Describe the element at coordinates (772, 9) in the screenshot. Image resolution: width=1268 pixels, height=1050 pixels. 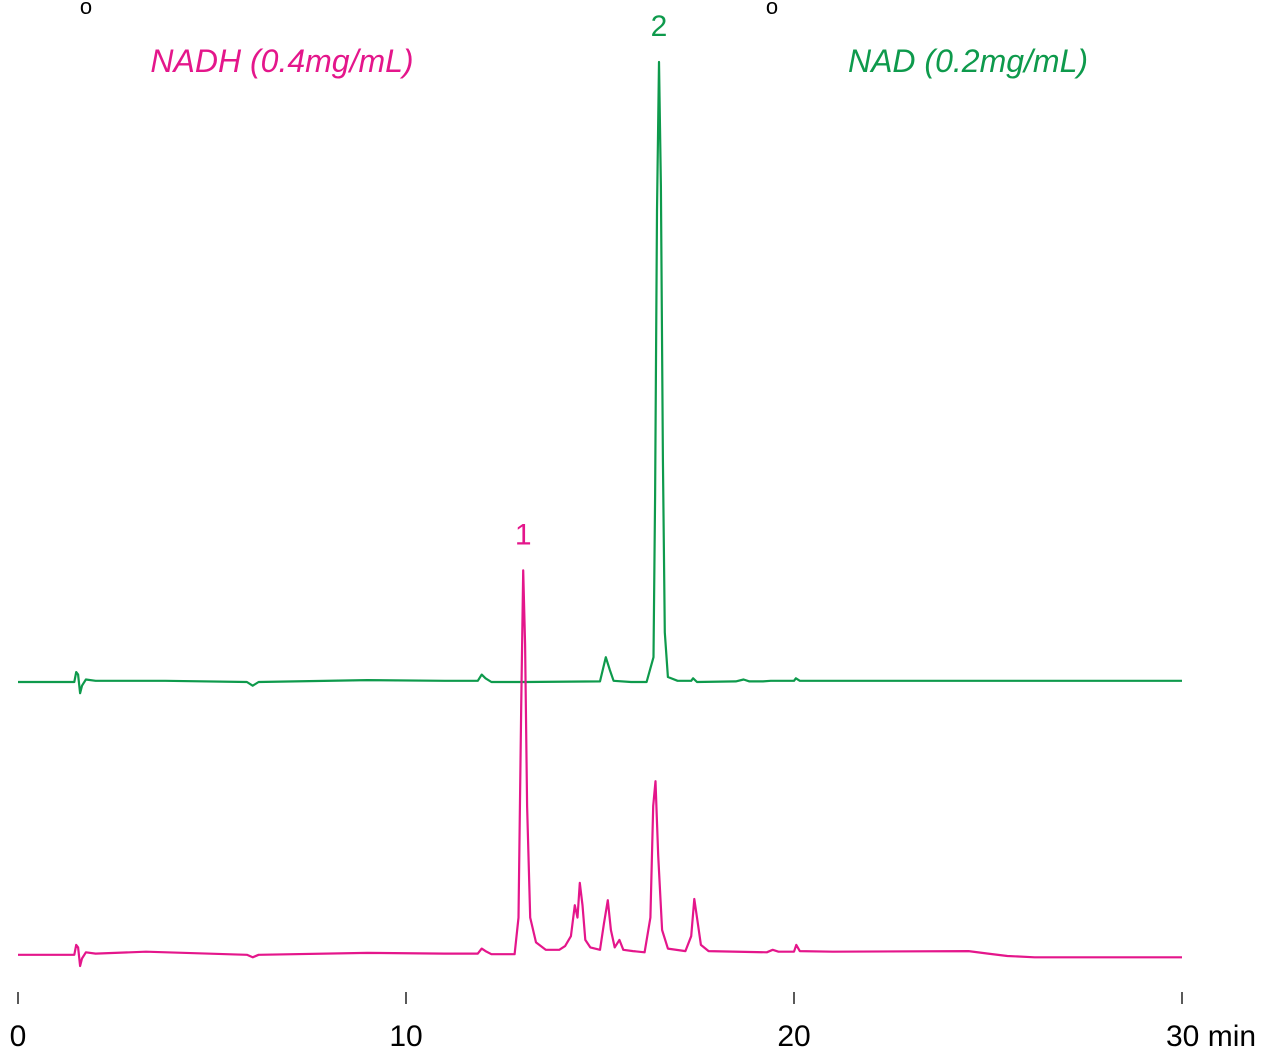
I see `annotation-mark-right: o` at that location.